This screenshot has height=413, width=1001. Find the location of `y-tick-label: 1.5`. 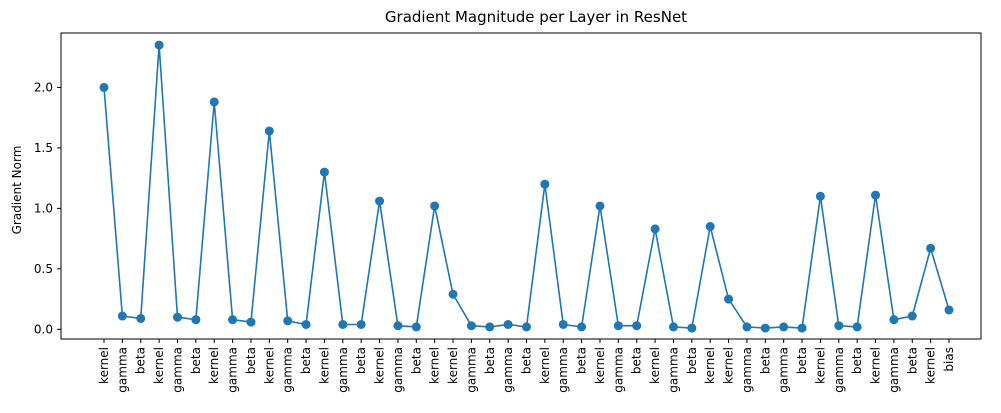

y-tick-label: 1.5 is located at coordinates (43, 148).